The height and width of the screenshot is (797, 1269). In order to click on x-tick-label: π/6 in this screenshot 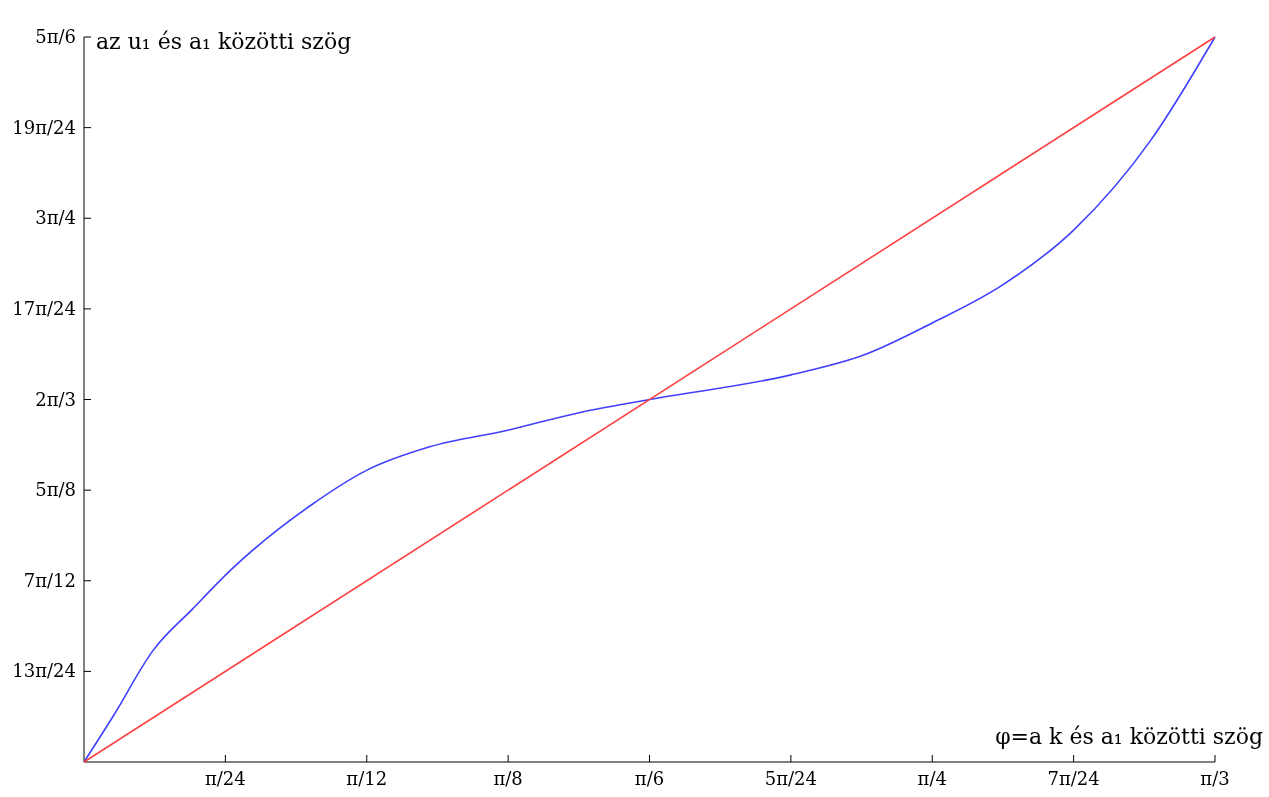, I will do `click(649, 778)`.